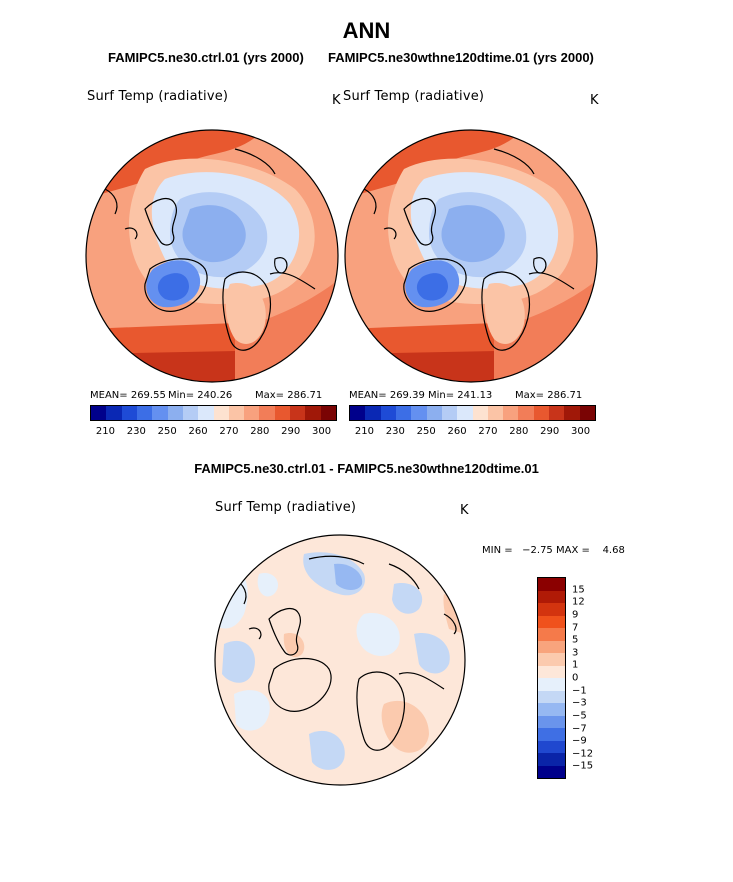 This screenshot has height=882, width=733. What do you see at coordinates (549, 395) in the screenshot?
I see `panel2-max: Max= 286.71` at bounding box center [549, 395].